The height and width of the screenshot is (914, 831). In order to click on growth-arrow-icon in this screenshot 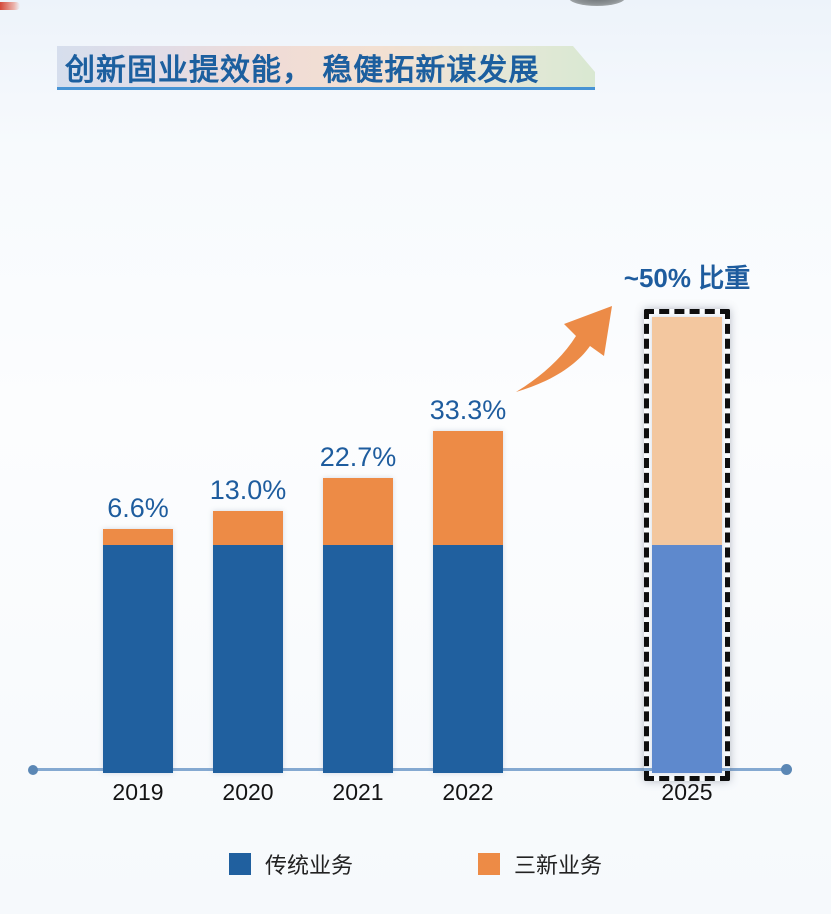, I will do `click(568, 350)`.